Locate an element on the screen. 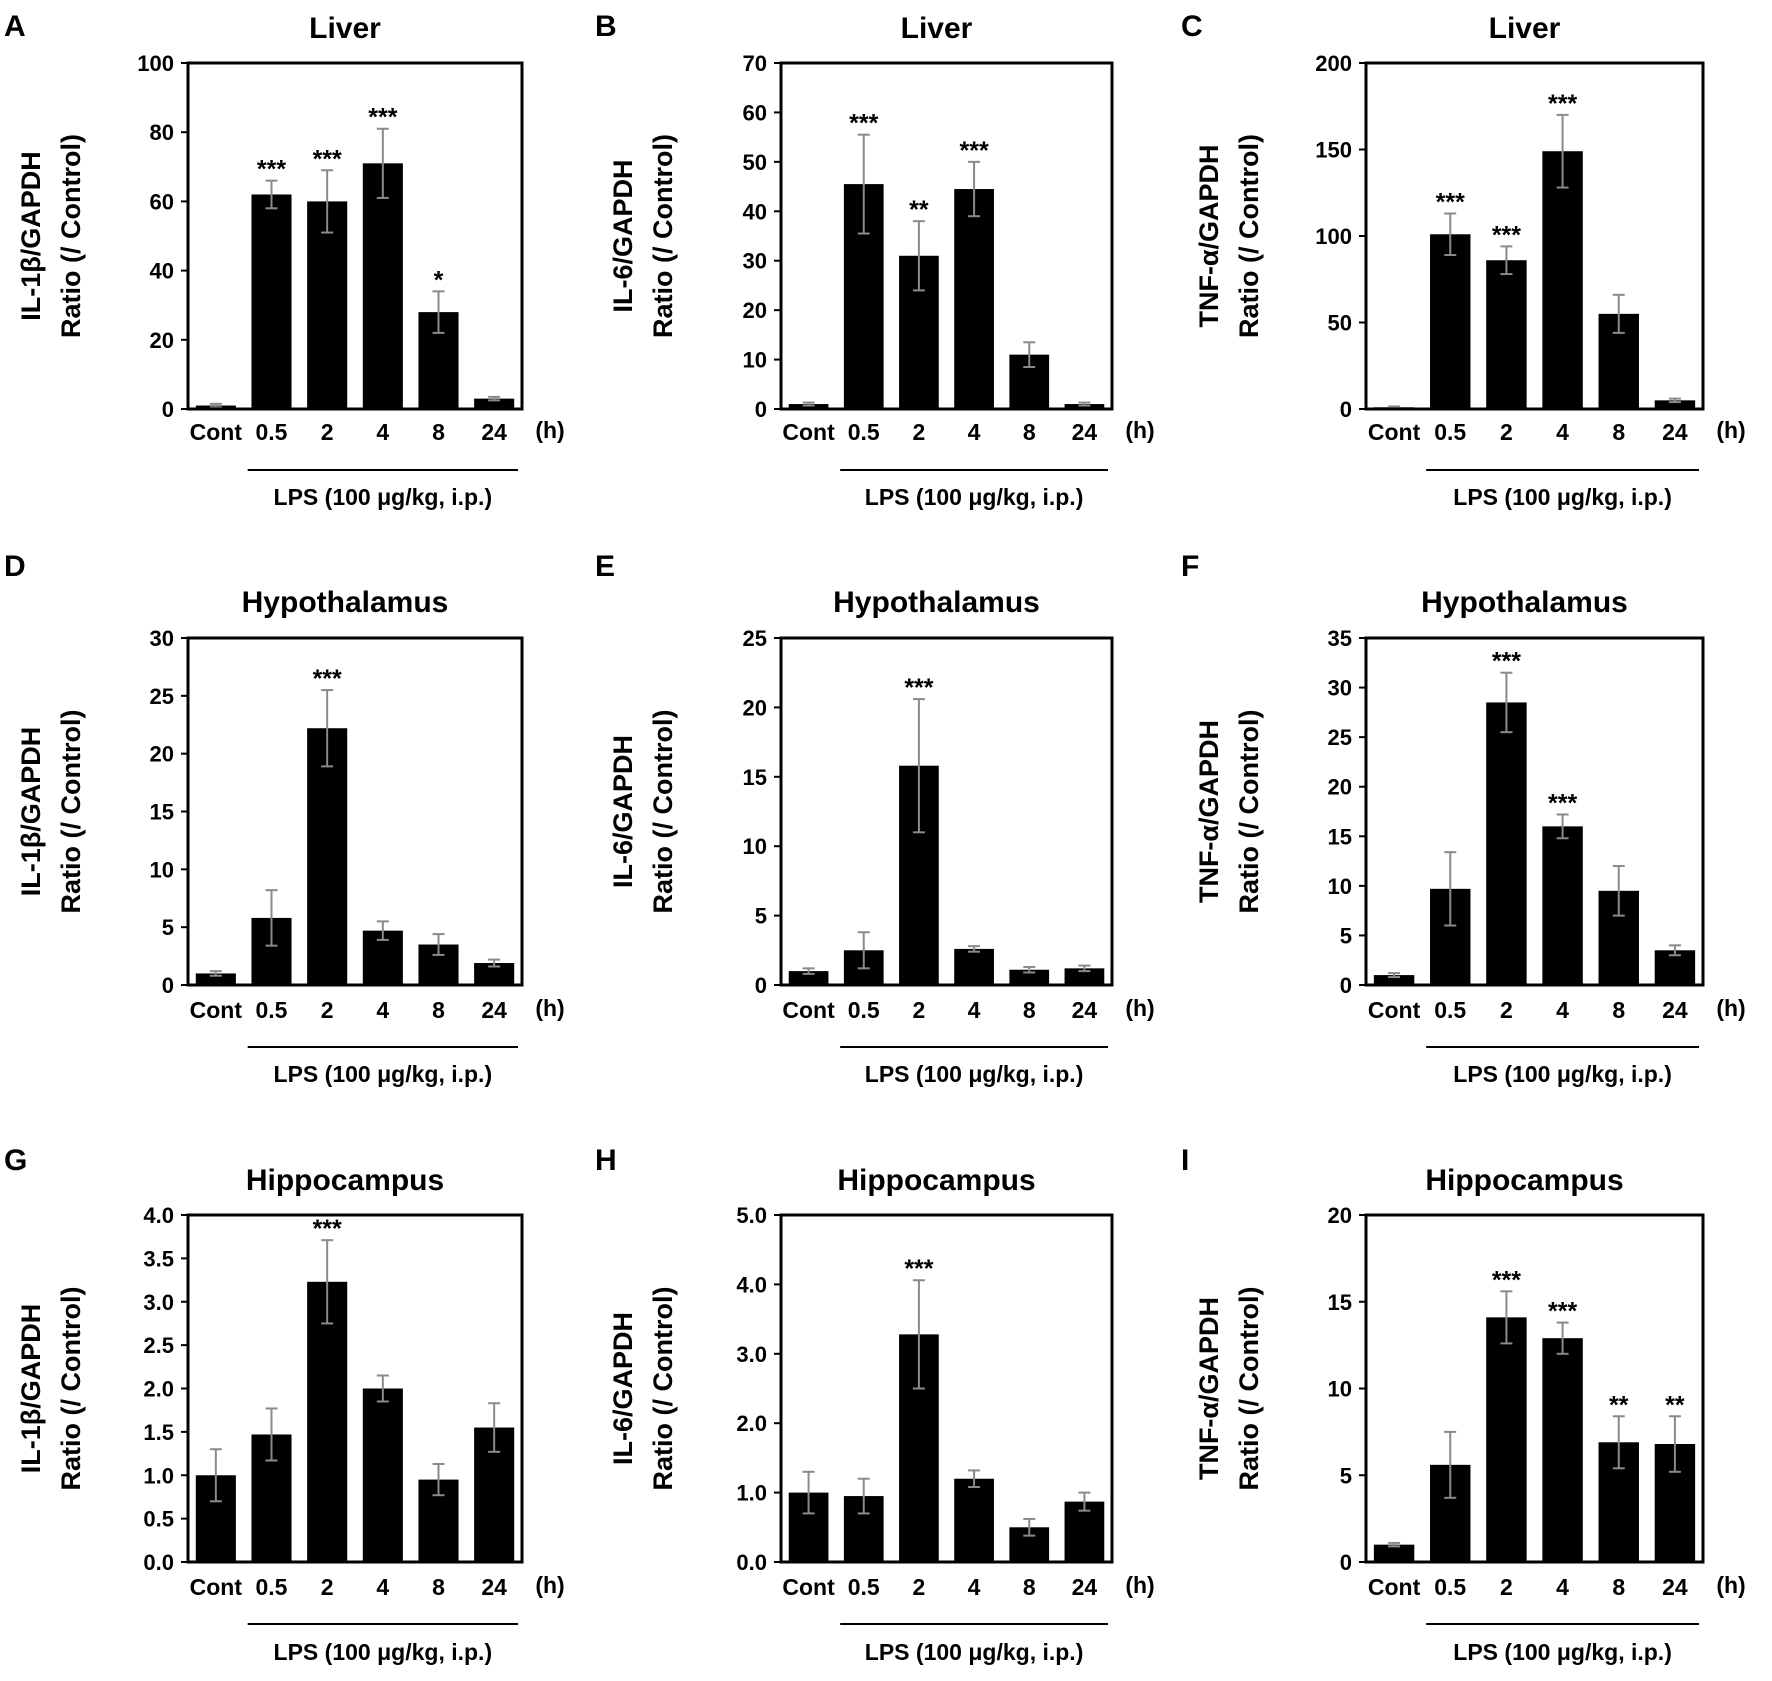  panel-letter-d: D is located at coordinates (15, 566).